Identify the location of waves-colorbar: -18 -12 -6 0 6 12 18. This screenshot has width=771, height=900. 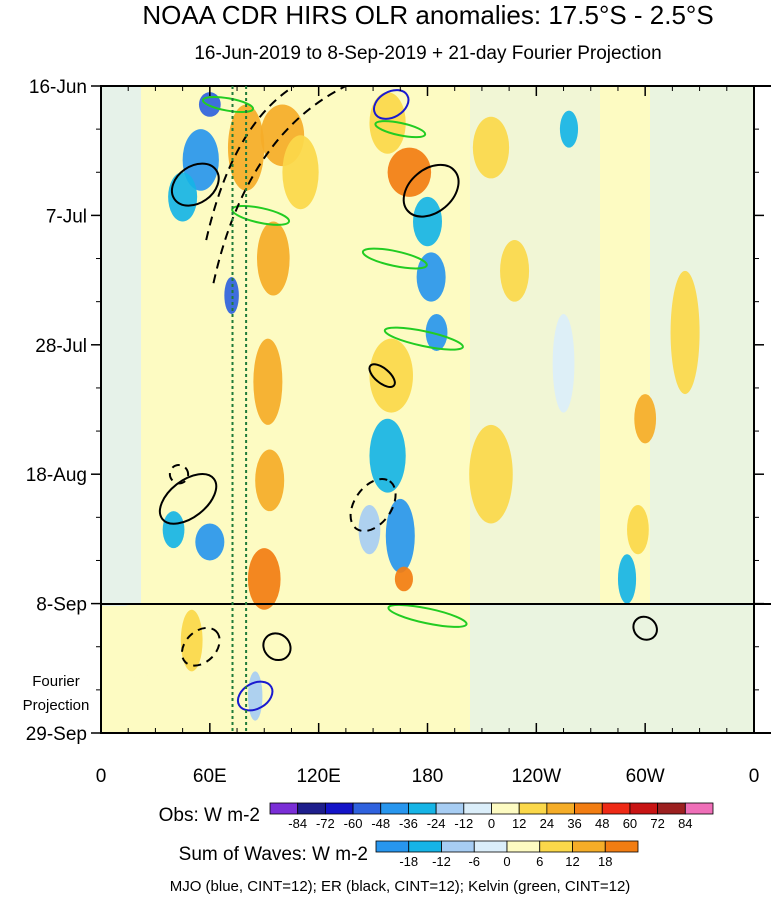
(507, 854).